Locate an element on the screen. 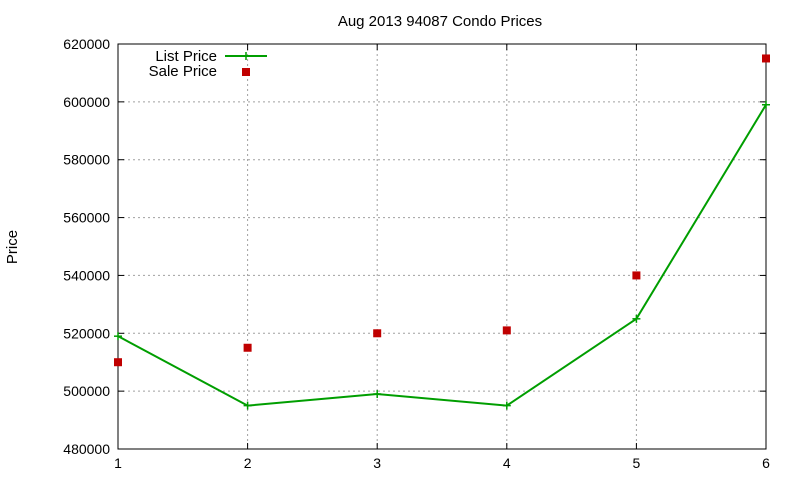 This screenshot has height=480, width=800. legend-label-sale-price: Sale Price is located at coordinates (183, 71).